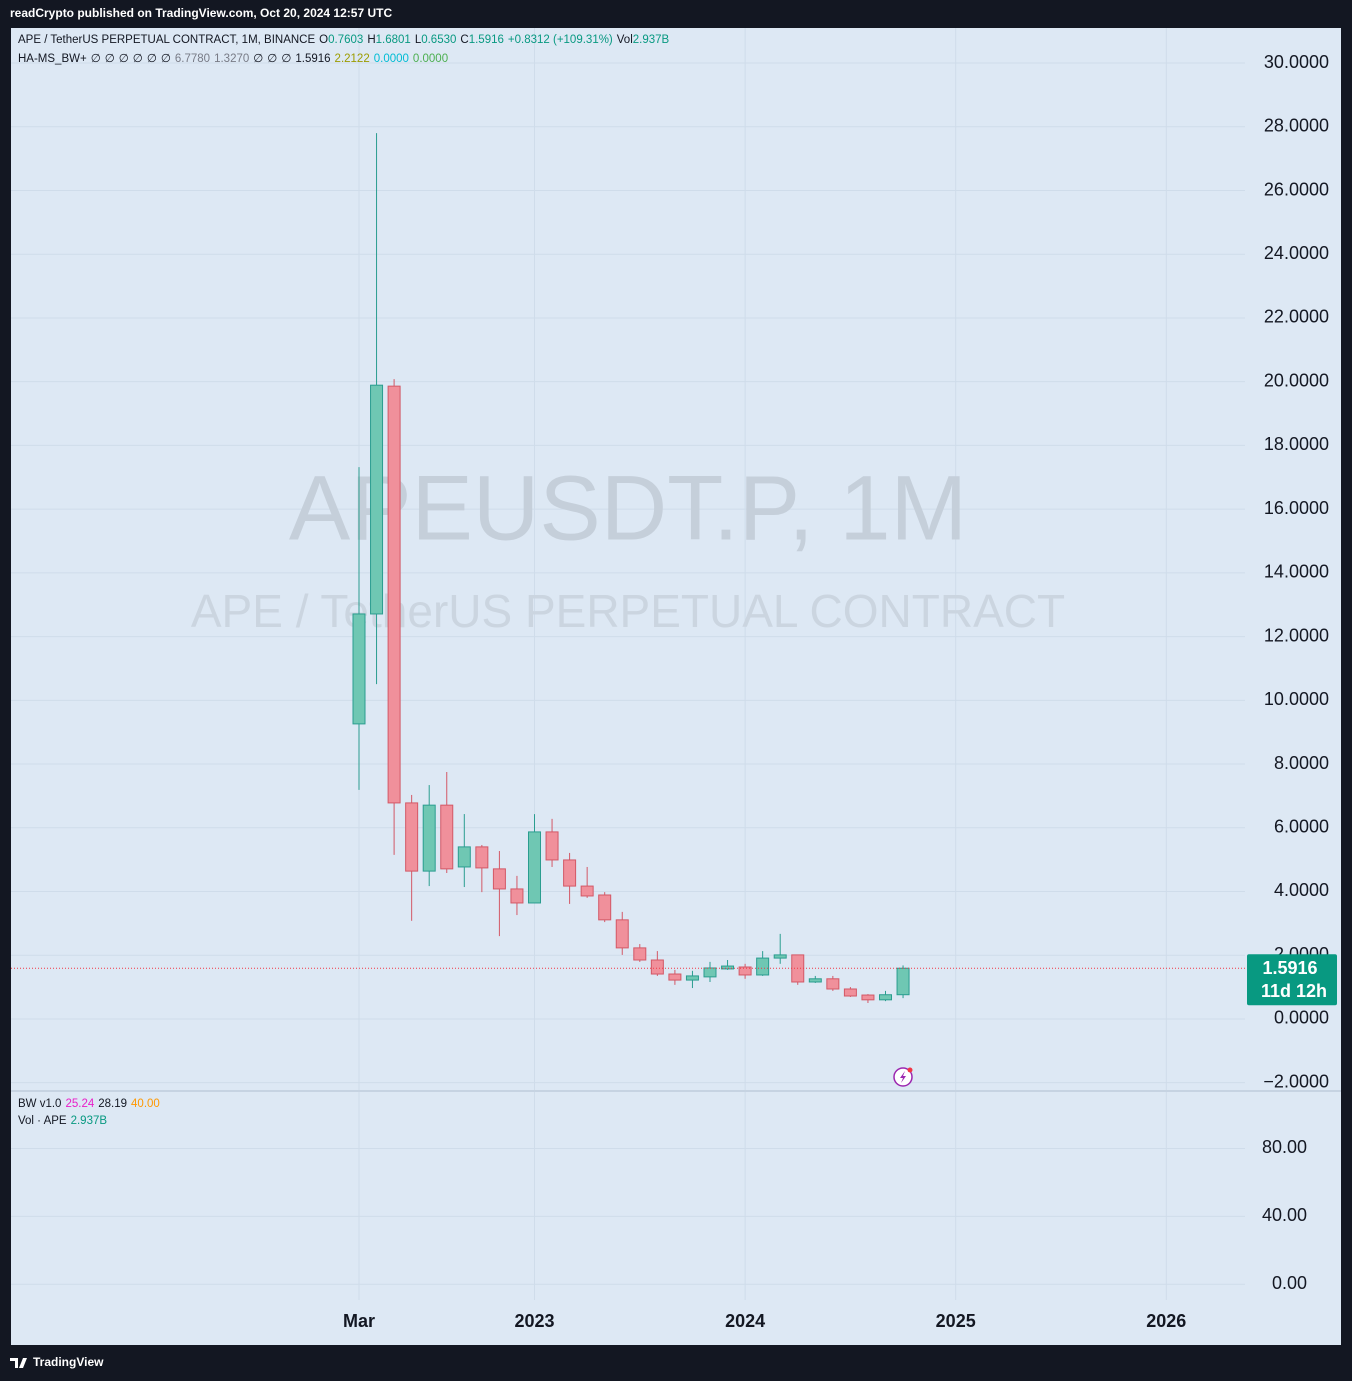 The image size is (1352, 1381). What do you see at coordinates (1301, 890) in the screenshot?
I see `y-tick-label: 4.0000` at bounding box center [1301, 890].